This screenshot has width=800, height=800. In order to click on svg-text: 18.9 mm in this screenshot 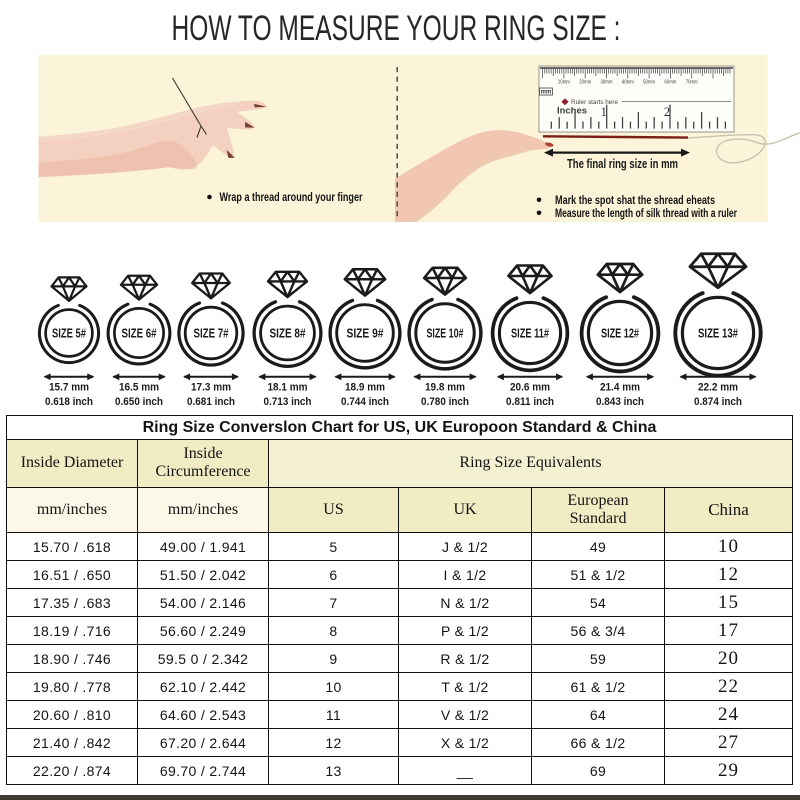, I will do `click(365, 388)`.